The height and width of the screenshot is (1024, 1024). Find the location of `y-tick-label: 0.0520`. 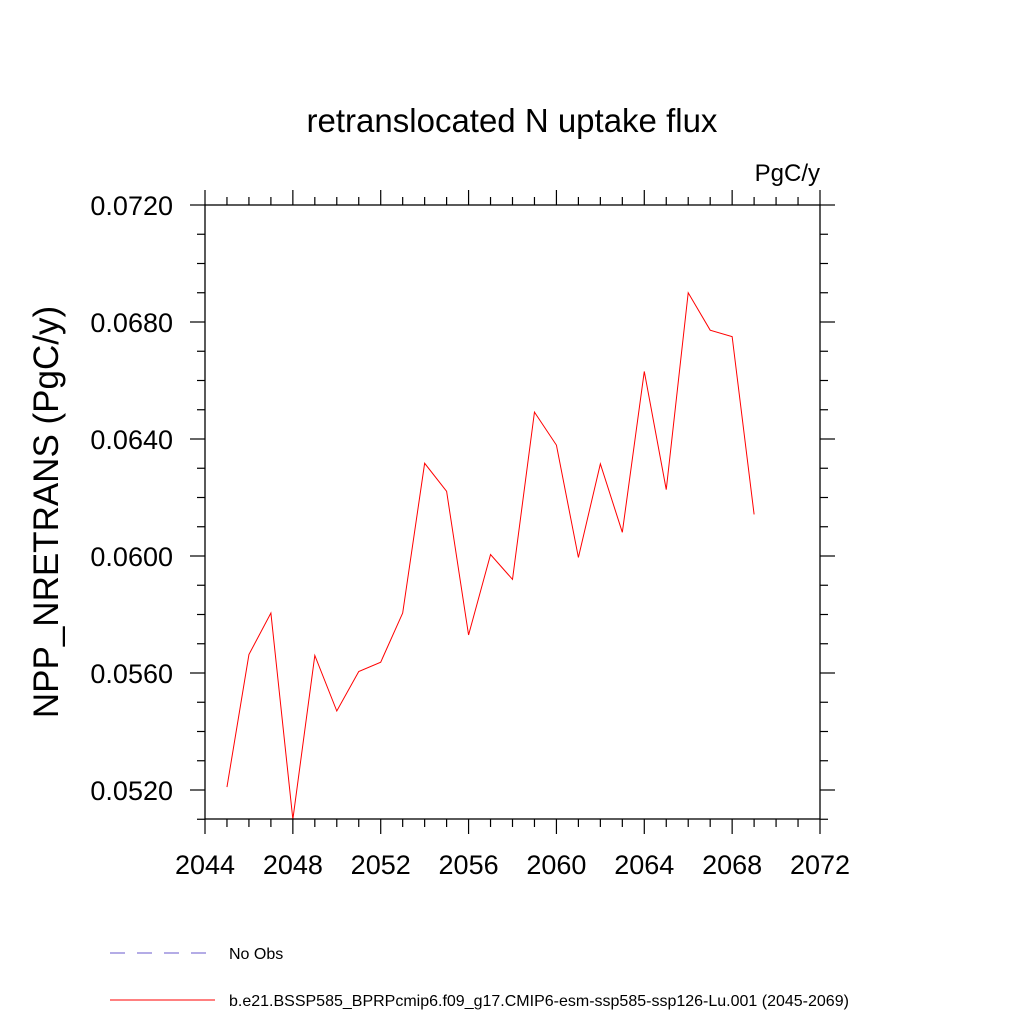

y-tick-label: 0.0520 is located at coordinates (131, 791).